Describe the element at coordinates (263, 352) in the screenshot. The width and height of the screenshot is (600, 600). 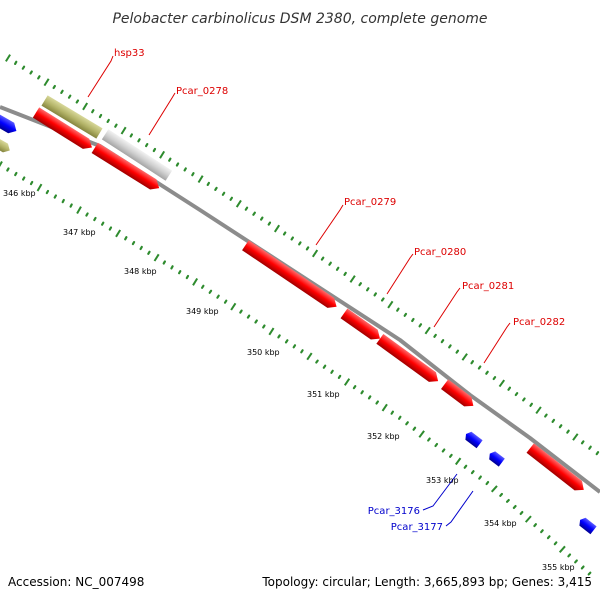
I see `tick-label-350: 350 kbp` at that location.